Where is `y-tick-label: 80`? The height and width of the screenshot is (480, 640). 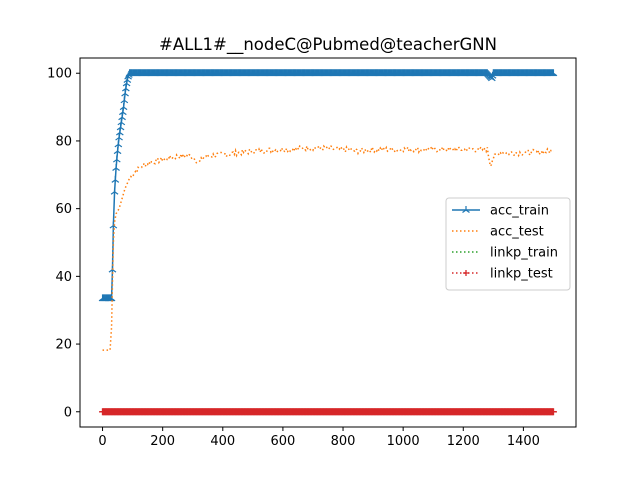
y-tick-label: 80 is located at coordinates (63, 141).